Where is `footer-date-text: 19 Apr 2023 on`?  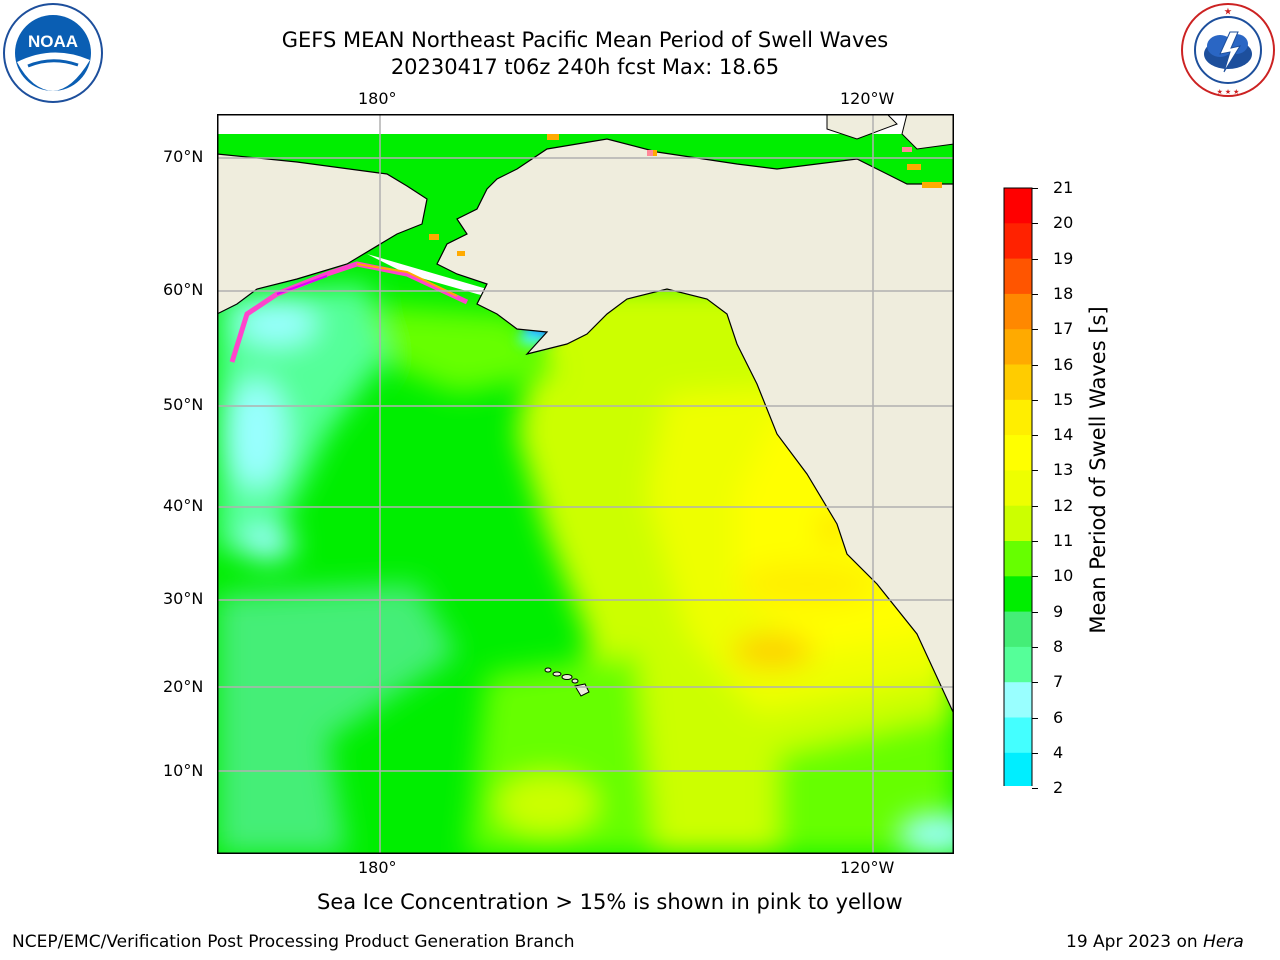 footer-date-text: 19 Apr 2023 on is located at coordinates (1135, 942).